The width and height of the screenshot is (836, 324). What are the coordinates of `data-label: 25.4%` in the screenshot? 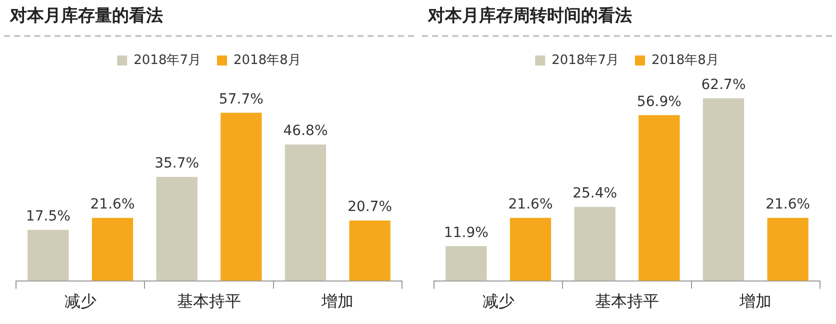 It's located at (595, 193).